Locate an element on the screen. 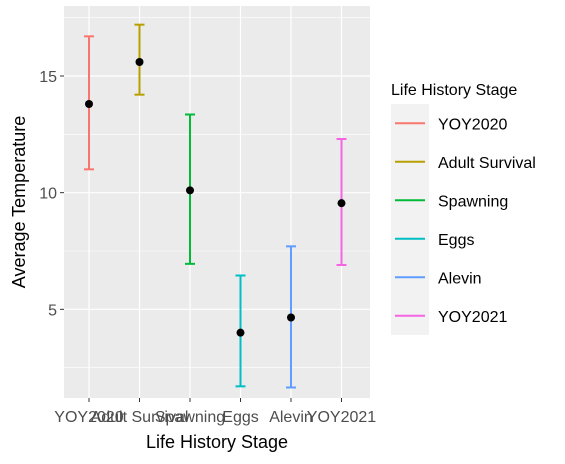 The width and height of the screenshot is (565, 464). y-axis-ticks: 5 10 15 is located at coordinates (51, 194).